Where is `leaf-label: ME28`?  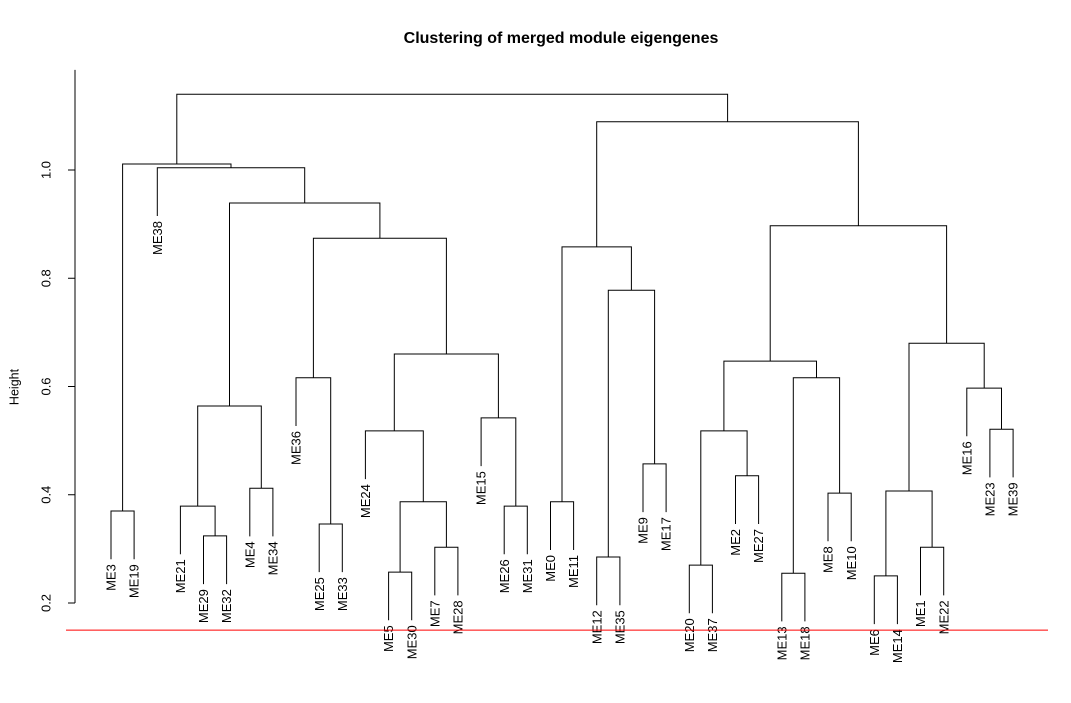 leaf-label: ME28 is located at coordinates (457, 617).